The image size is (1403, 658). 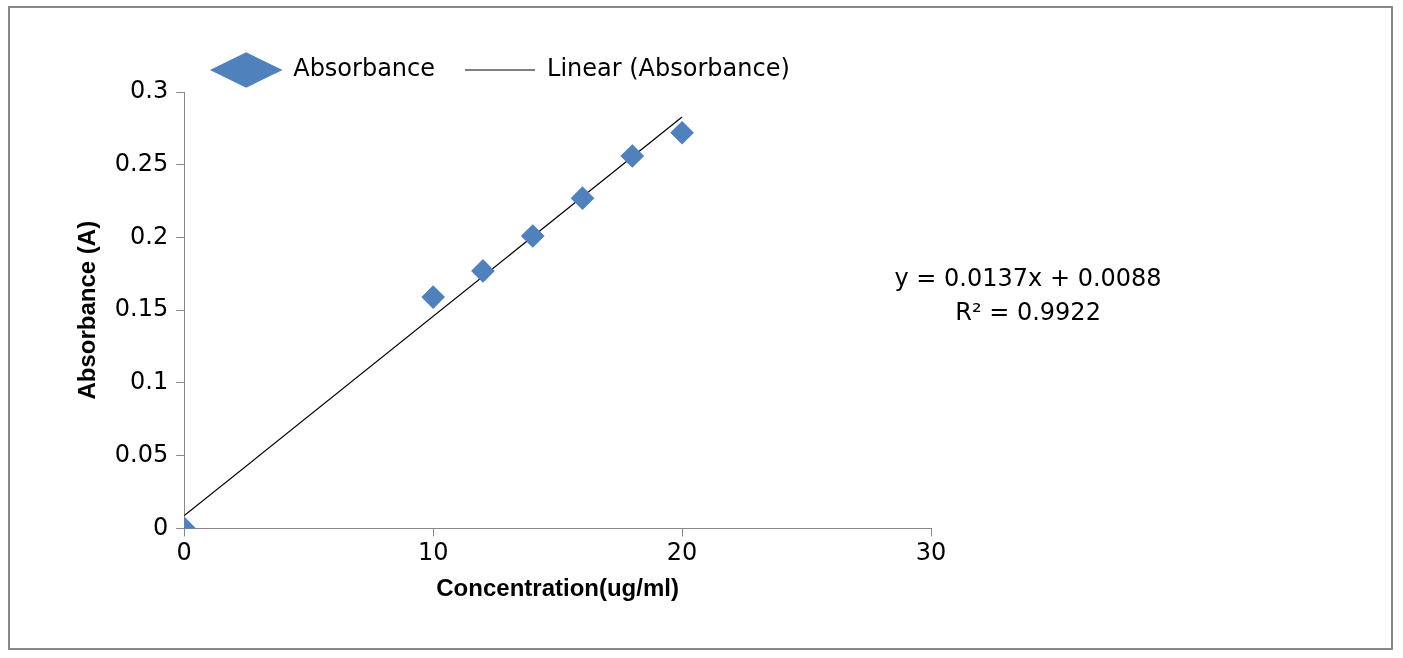 I want to click on text: R² = 0.9922, so click(x=1028, y=311).